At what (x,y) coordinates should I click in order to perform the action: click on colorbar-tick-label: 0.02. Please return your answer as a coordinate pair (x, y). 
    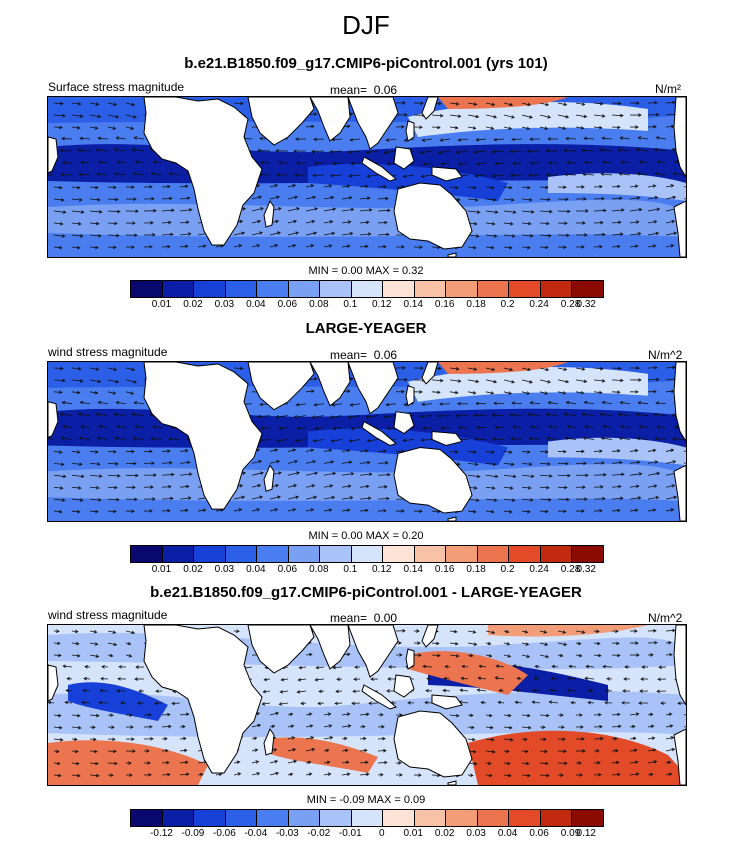
    Looking at the image, I should click on (193, 304).